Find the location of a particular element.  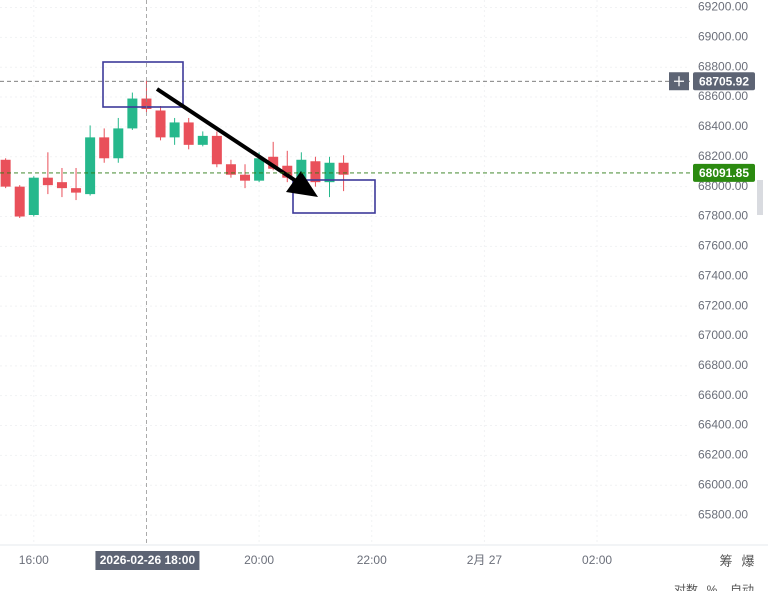

y-tick-label: 66200.00 is located at coordinates (723, 455).